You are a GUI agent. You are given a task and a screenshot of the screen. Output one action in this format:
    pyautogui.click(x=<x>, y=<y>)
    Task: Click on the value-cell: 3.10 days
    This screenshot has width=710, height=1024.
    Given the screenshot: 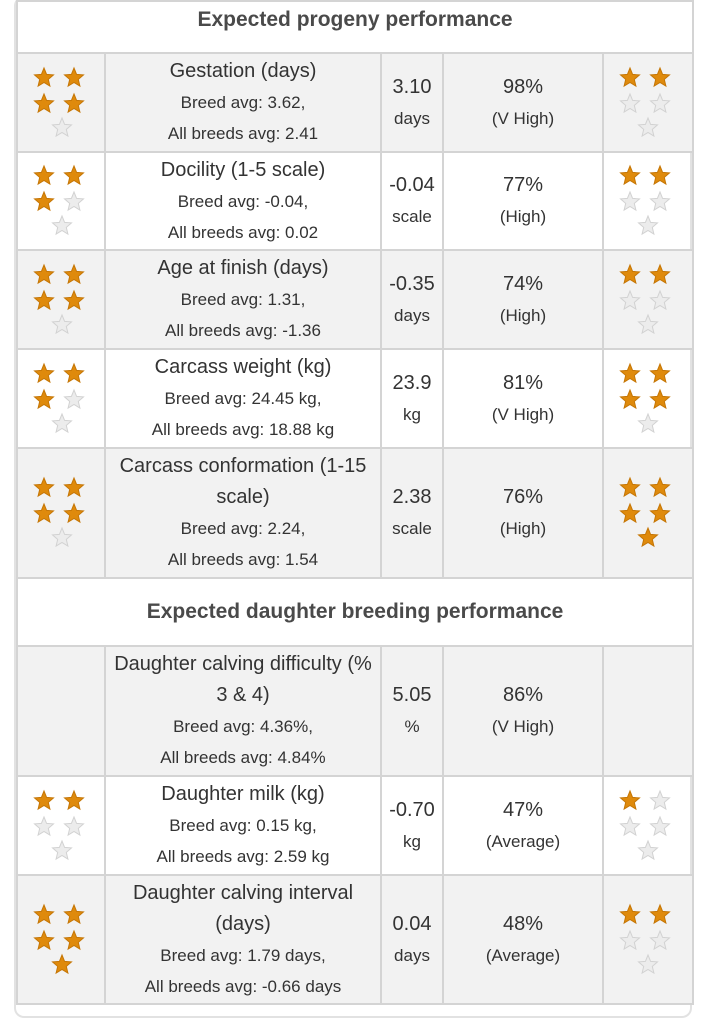 What is the action you would take?
    pyautogui.click(x=412, y=102)
    